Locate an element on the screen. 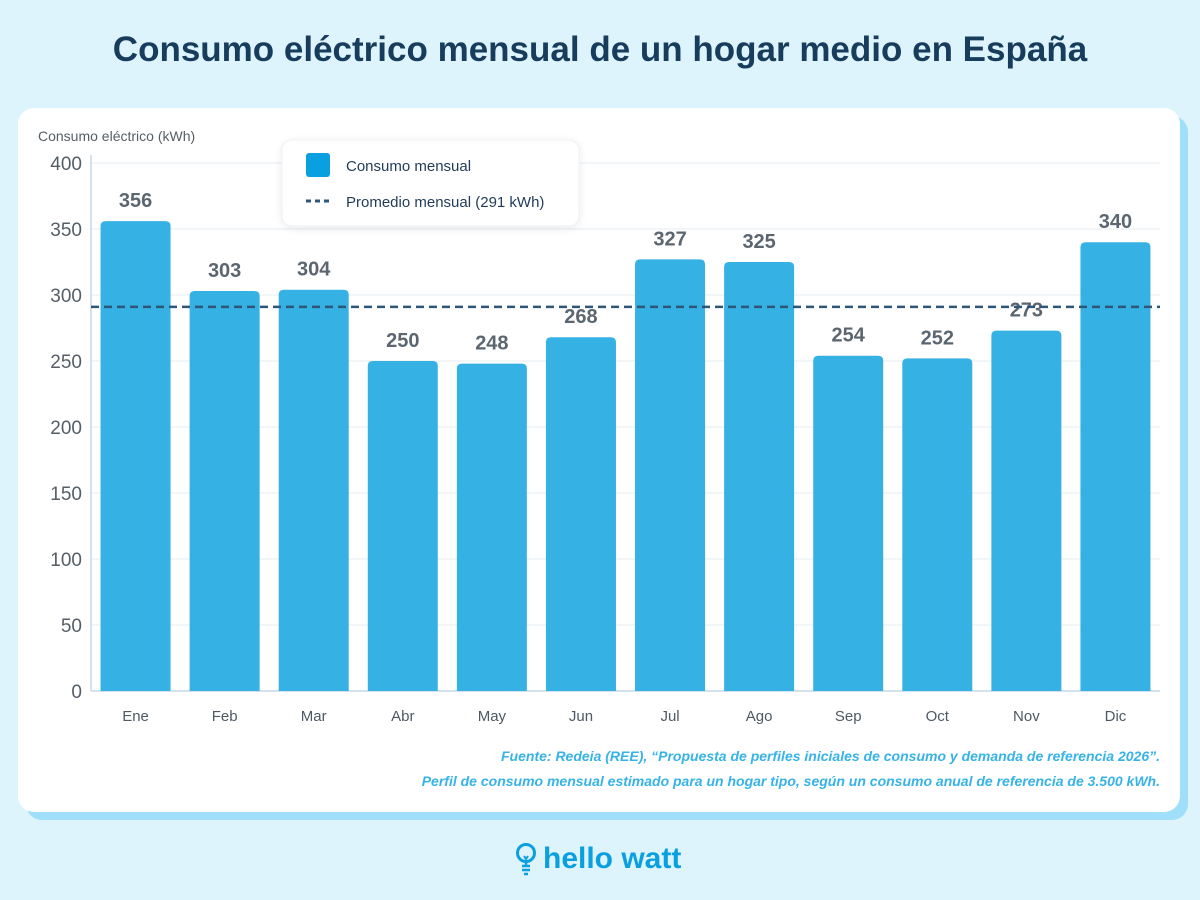  bar-jun is located at coordinates (580, 514).